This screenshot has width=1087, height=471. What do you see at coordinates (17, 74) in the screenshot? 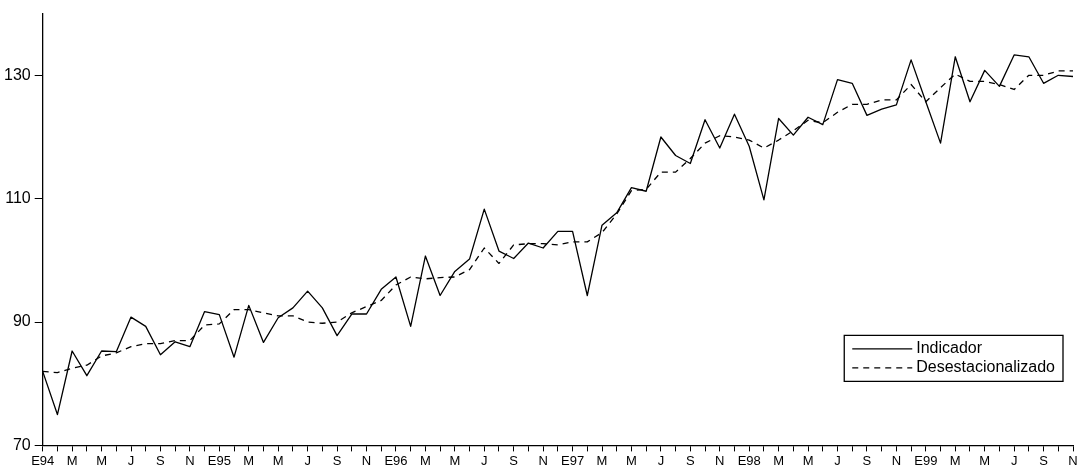
I see `y-tick-label: 130` at bounding box center [17, 74].